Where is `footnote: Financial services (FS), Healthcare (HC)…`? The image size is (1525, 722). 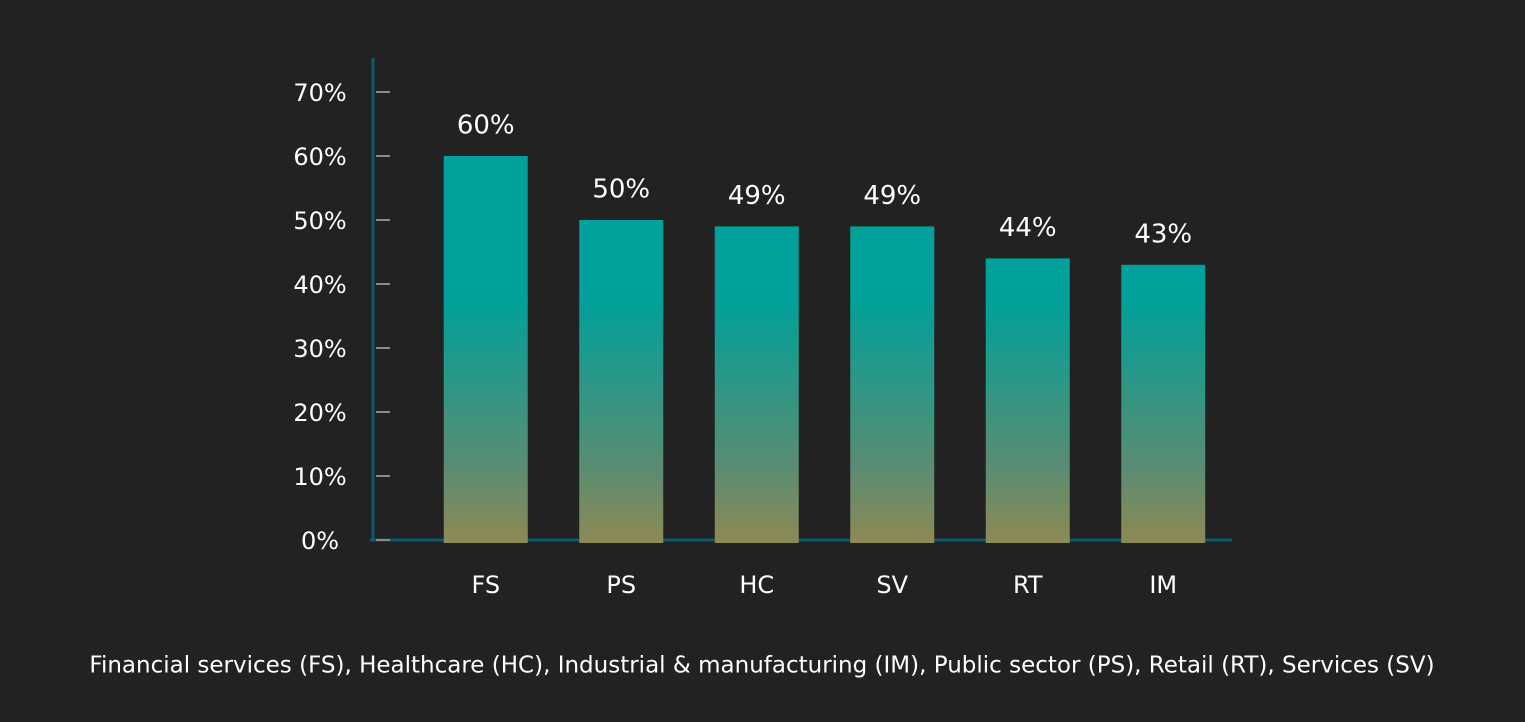 footnote: Financial services (FS), Healthcare (HC)… is located at coordinates (761, 666).